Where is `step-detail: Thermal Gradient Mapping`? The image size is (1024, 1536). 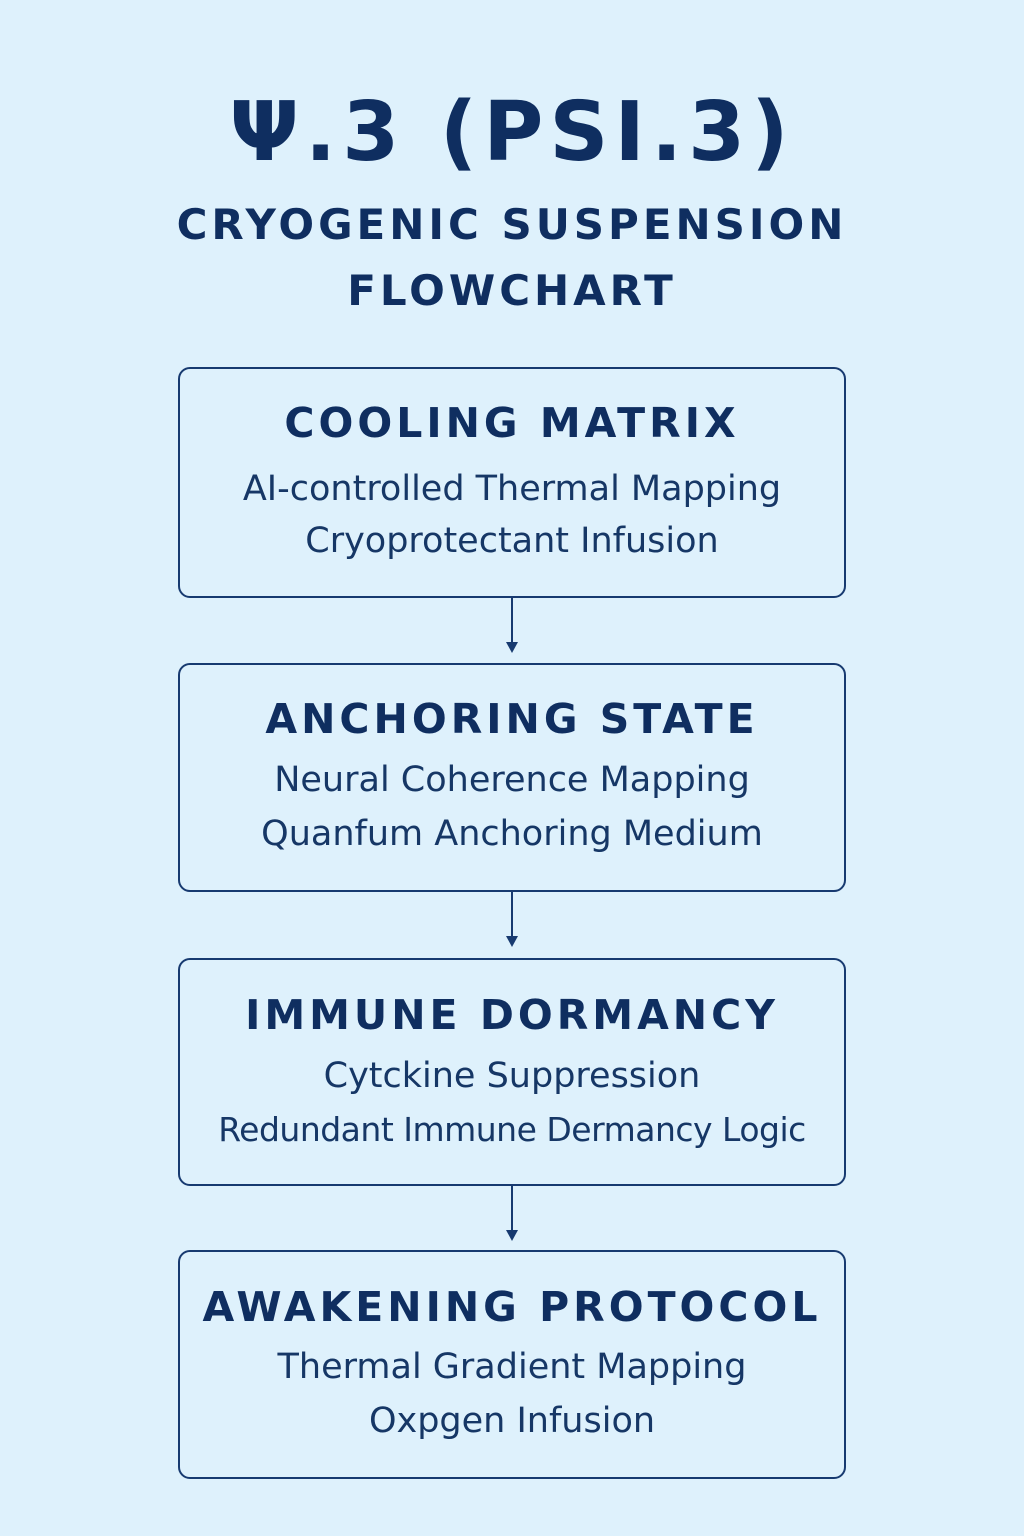 step-detail: Thermal Gradient Mapping is located at coordinates (512, 1367).